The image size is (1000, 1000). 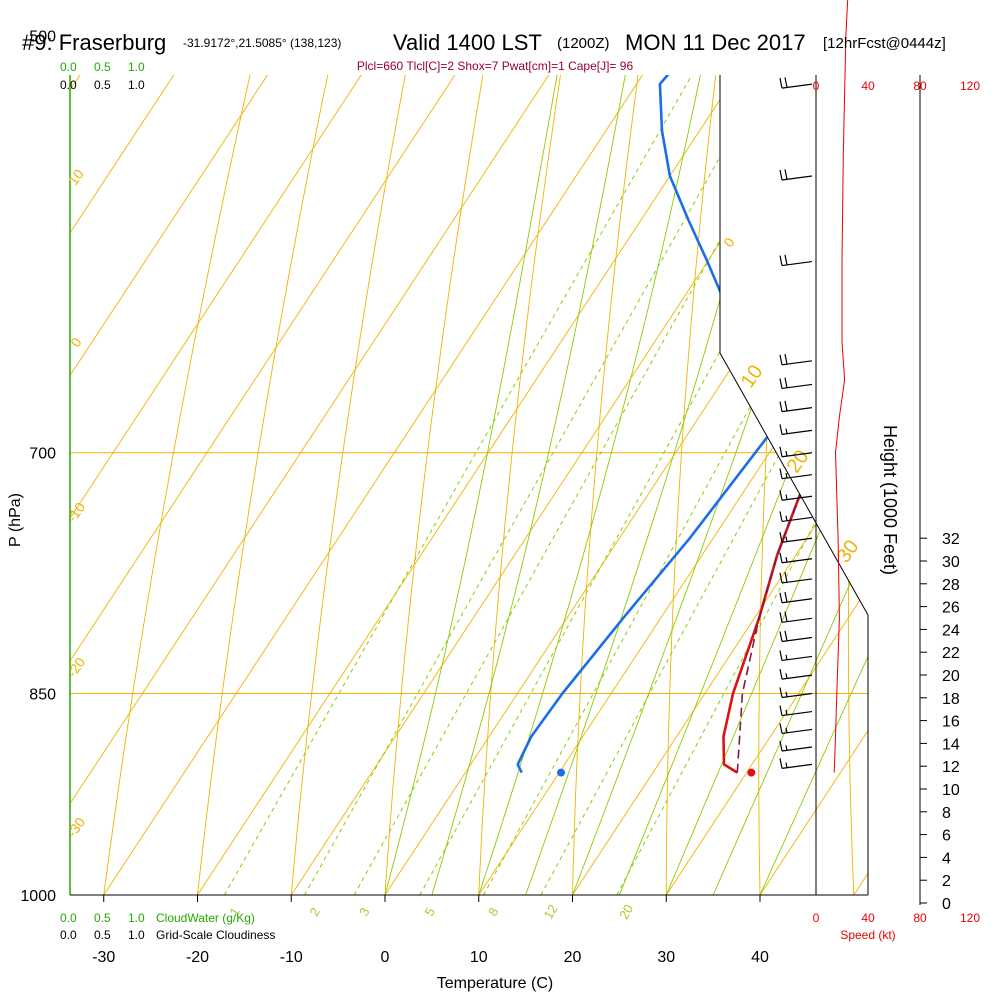 I want to click on mixing-ratio-label: 8, so click(x=493, y=912).